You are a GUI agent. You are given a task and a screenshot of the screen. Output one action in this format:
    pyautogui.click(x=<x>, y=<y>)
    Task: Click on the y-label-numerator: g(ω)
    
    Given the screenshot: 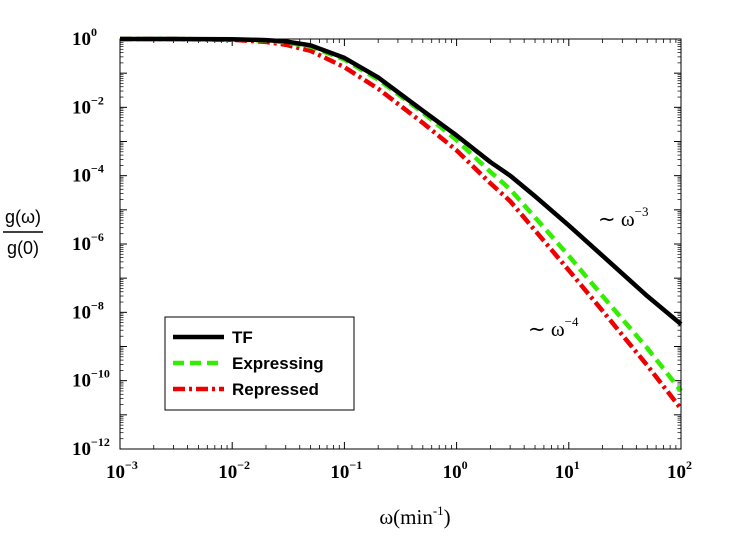 What is the action you would take?
    pyautogui.click(x=23, y=217)
    